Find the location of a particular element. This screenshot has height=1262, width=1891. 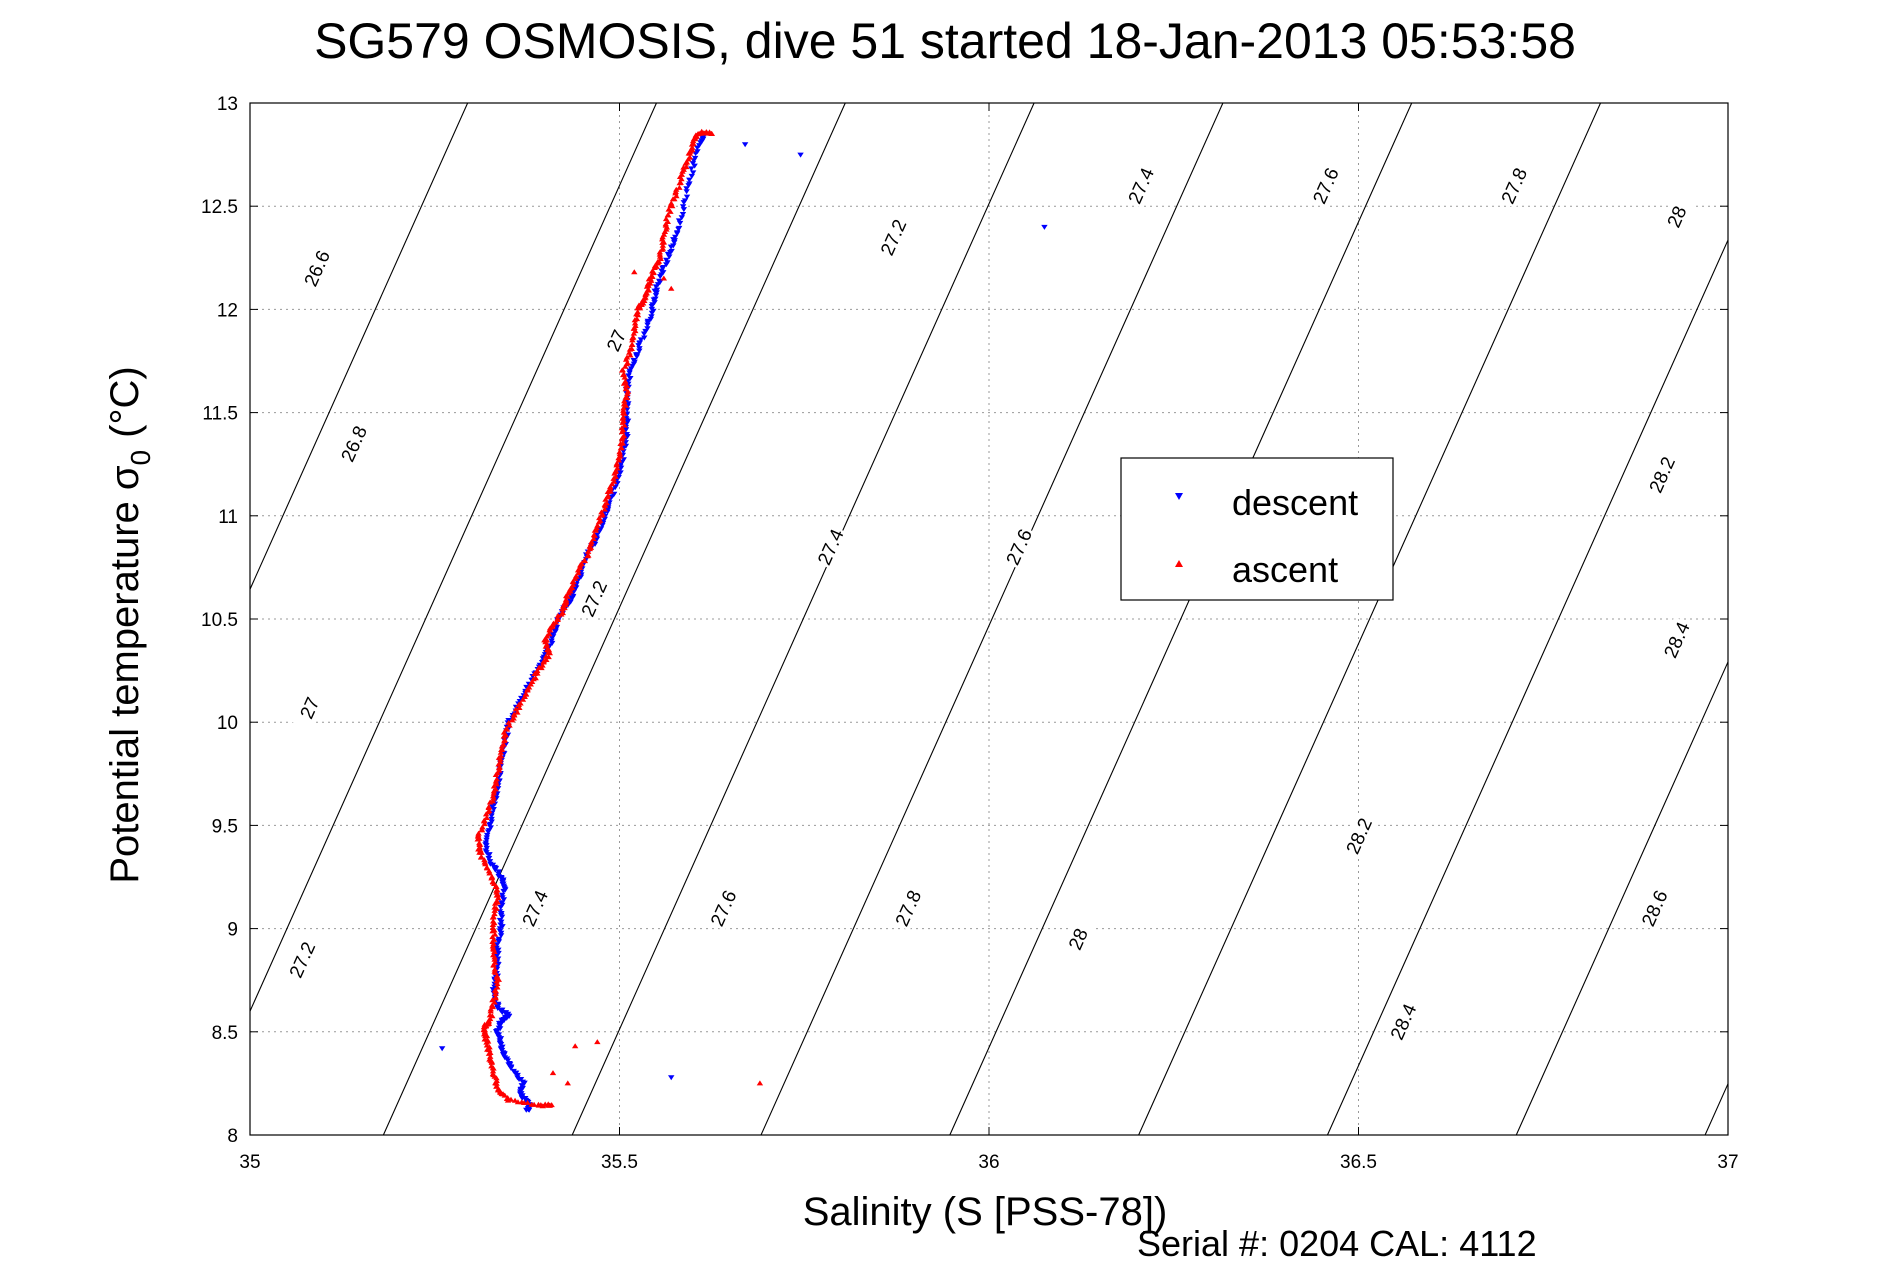

svg-text:Potential temperature σ0(°C): Potential temperature σ0 (°C) is located at coordinates (129, 624).